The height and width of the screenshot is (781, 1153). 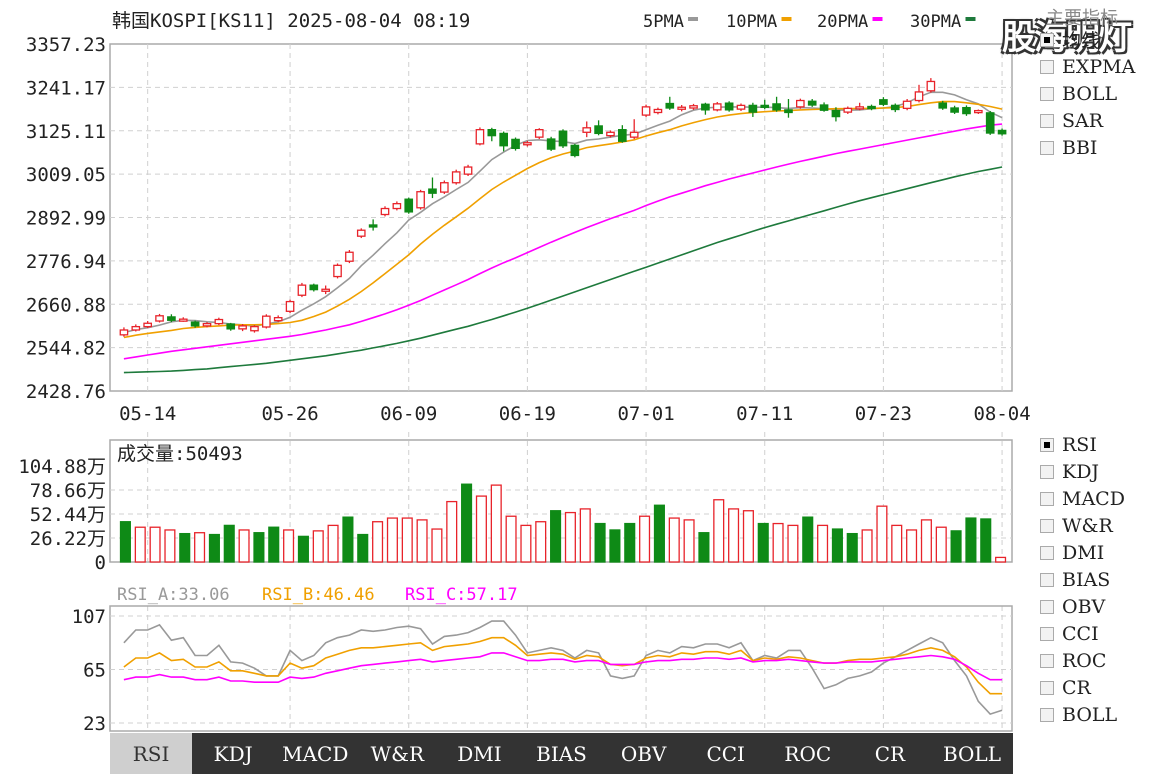 I want to click on sub-indicator-roc: ROC, so click(x=1082, y=660).